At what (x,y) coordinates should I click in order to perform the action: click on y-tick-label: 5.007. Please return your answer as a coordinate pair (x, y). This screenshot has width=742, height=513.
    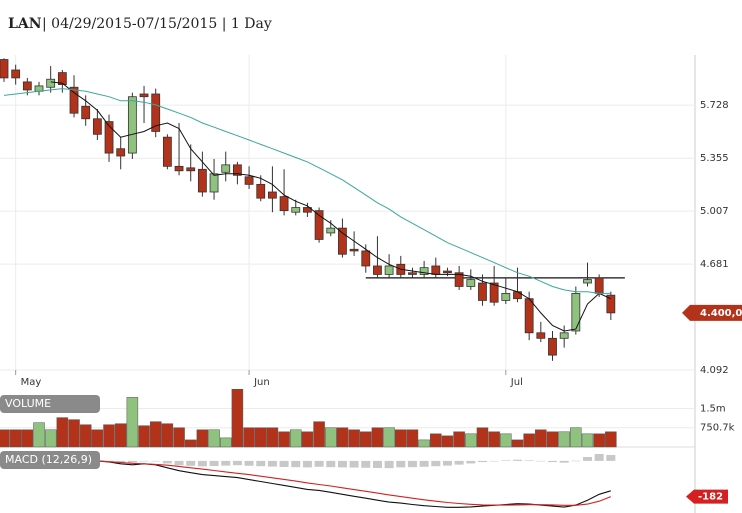
    Looking at the image, I should click on (714, 211).